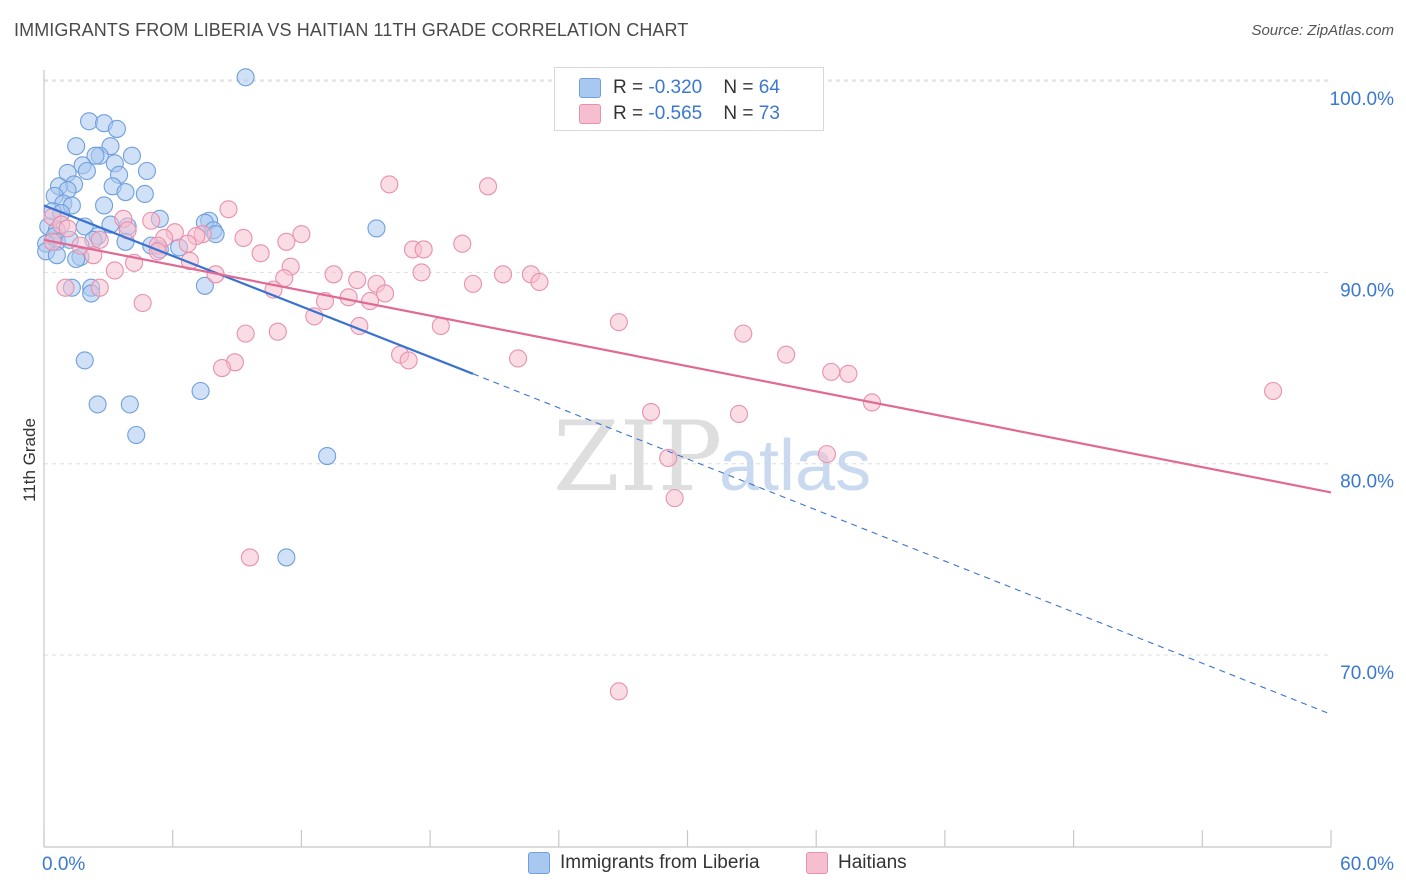 This screenshot has height=892, width=1406. Describe the element at coordinates (29, 460) in the screenshot. I see `y-axis-label: 11th Grade` at that location.